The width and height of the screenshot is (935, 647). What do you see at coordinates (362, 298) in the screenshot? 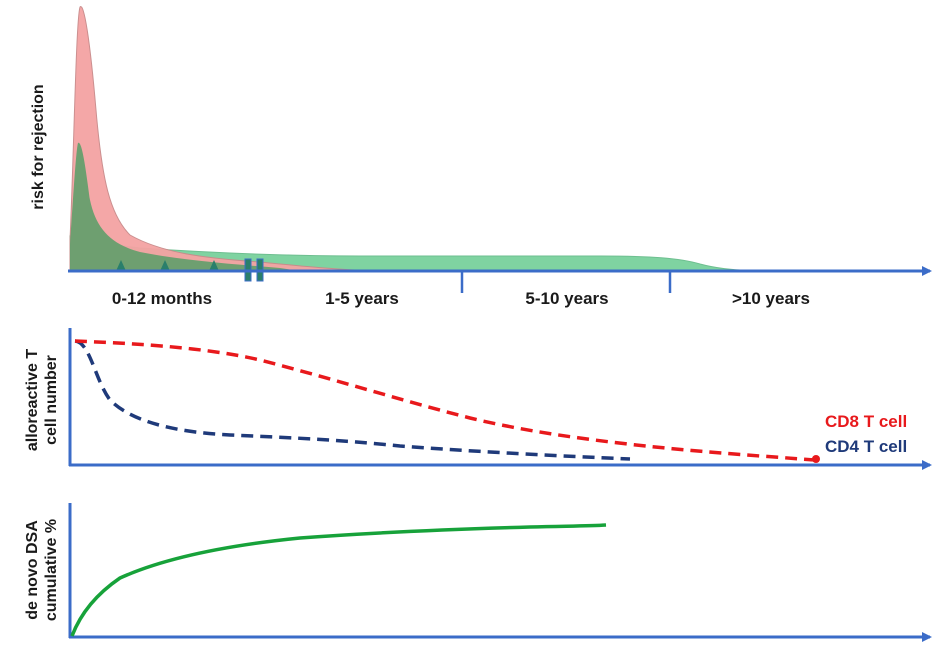
I see `time-label-1-5-years: 1-5 years` at bounding box center [362, 298].